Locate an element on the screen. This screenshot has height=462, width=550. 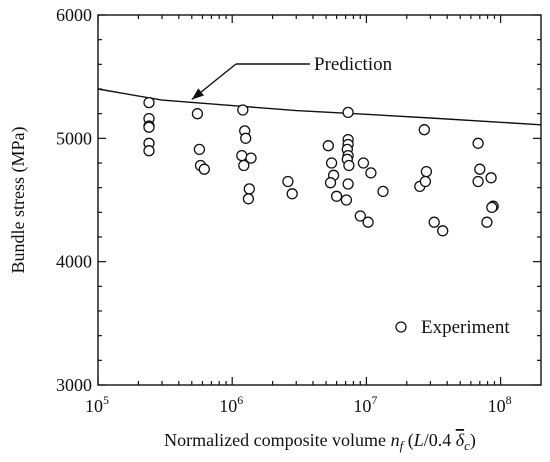
prediction-line is located at coordinates (319, 107).